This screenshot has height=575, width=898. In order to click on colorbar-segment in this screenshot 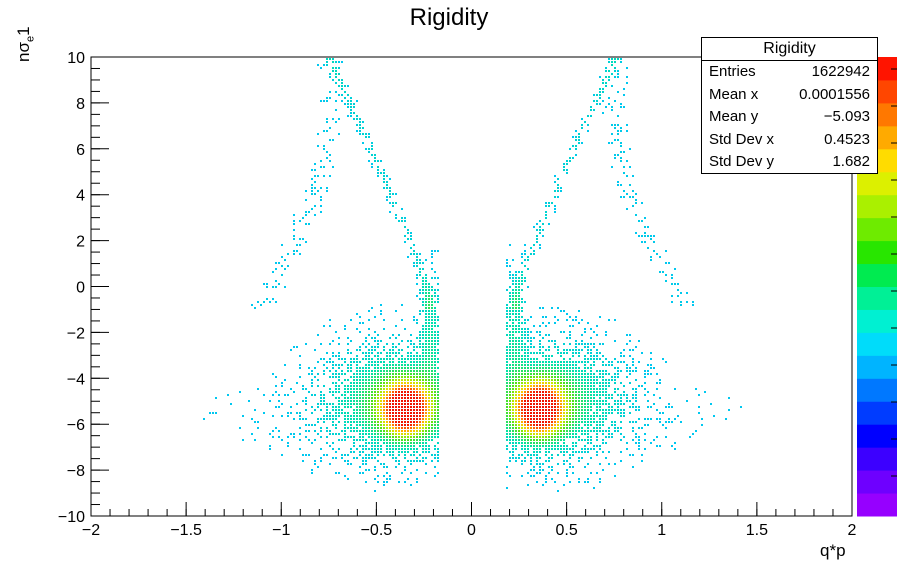, I will do `click(877, 505)`.